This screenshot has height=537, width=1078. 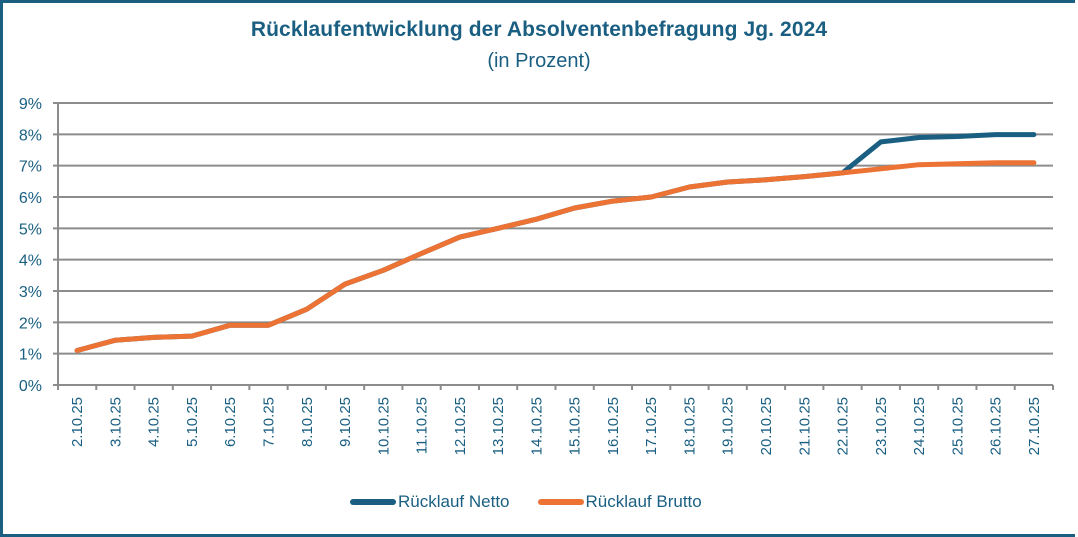 I want to click on y-tick-label: 2%, so click(x=30, y=323).